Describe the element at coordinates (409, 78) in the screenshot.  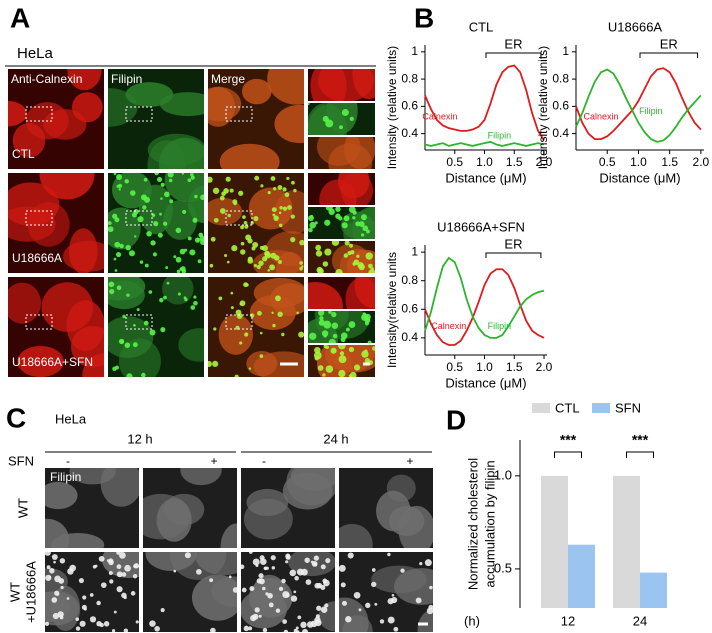
I see `y-tick-label: 0.8` at that location.